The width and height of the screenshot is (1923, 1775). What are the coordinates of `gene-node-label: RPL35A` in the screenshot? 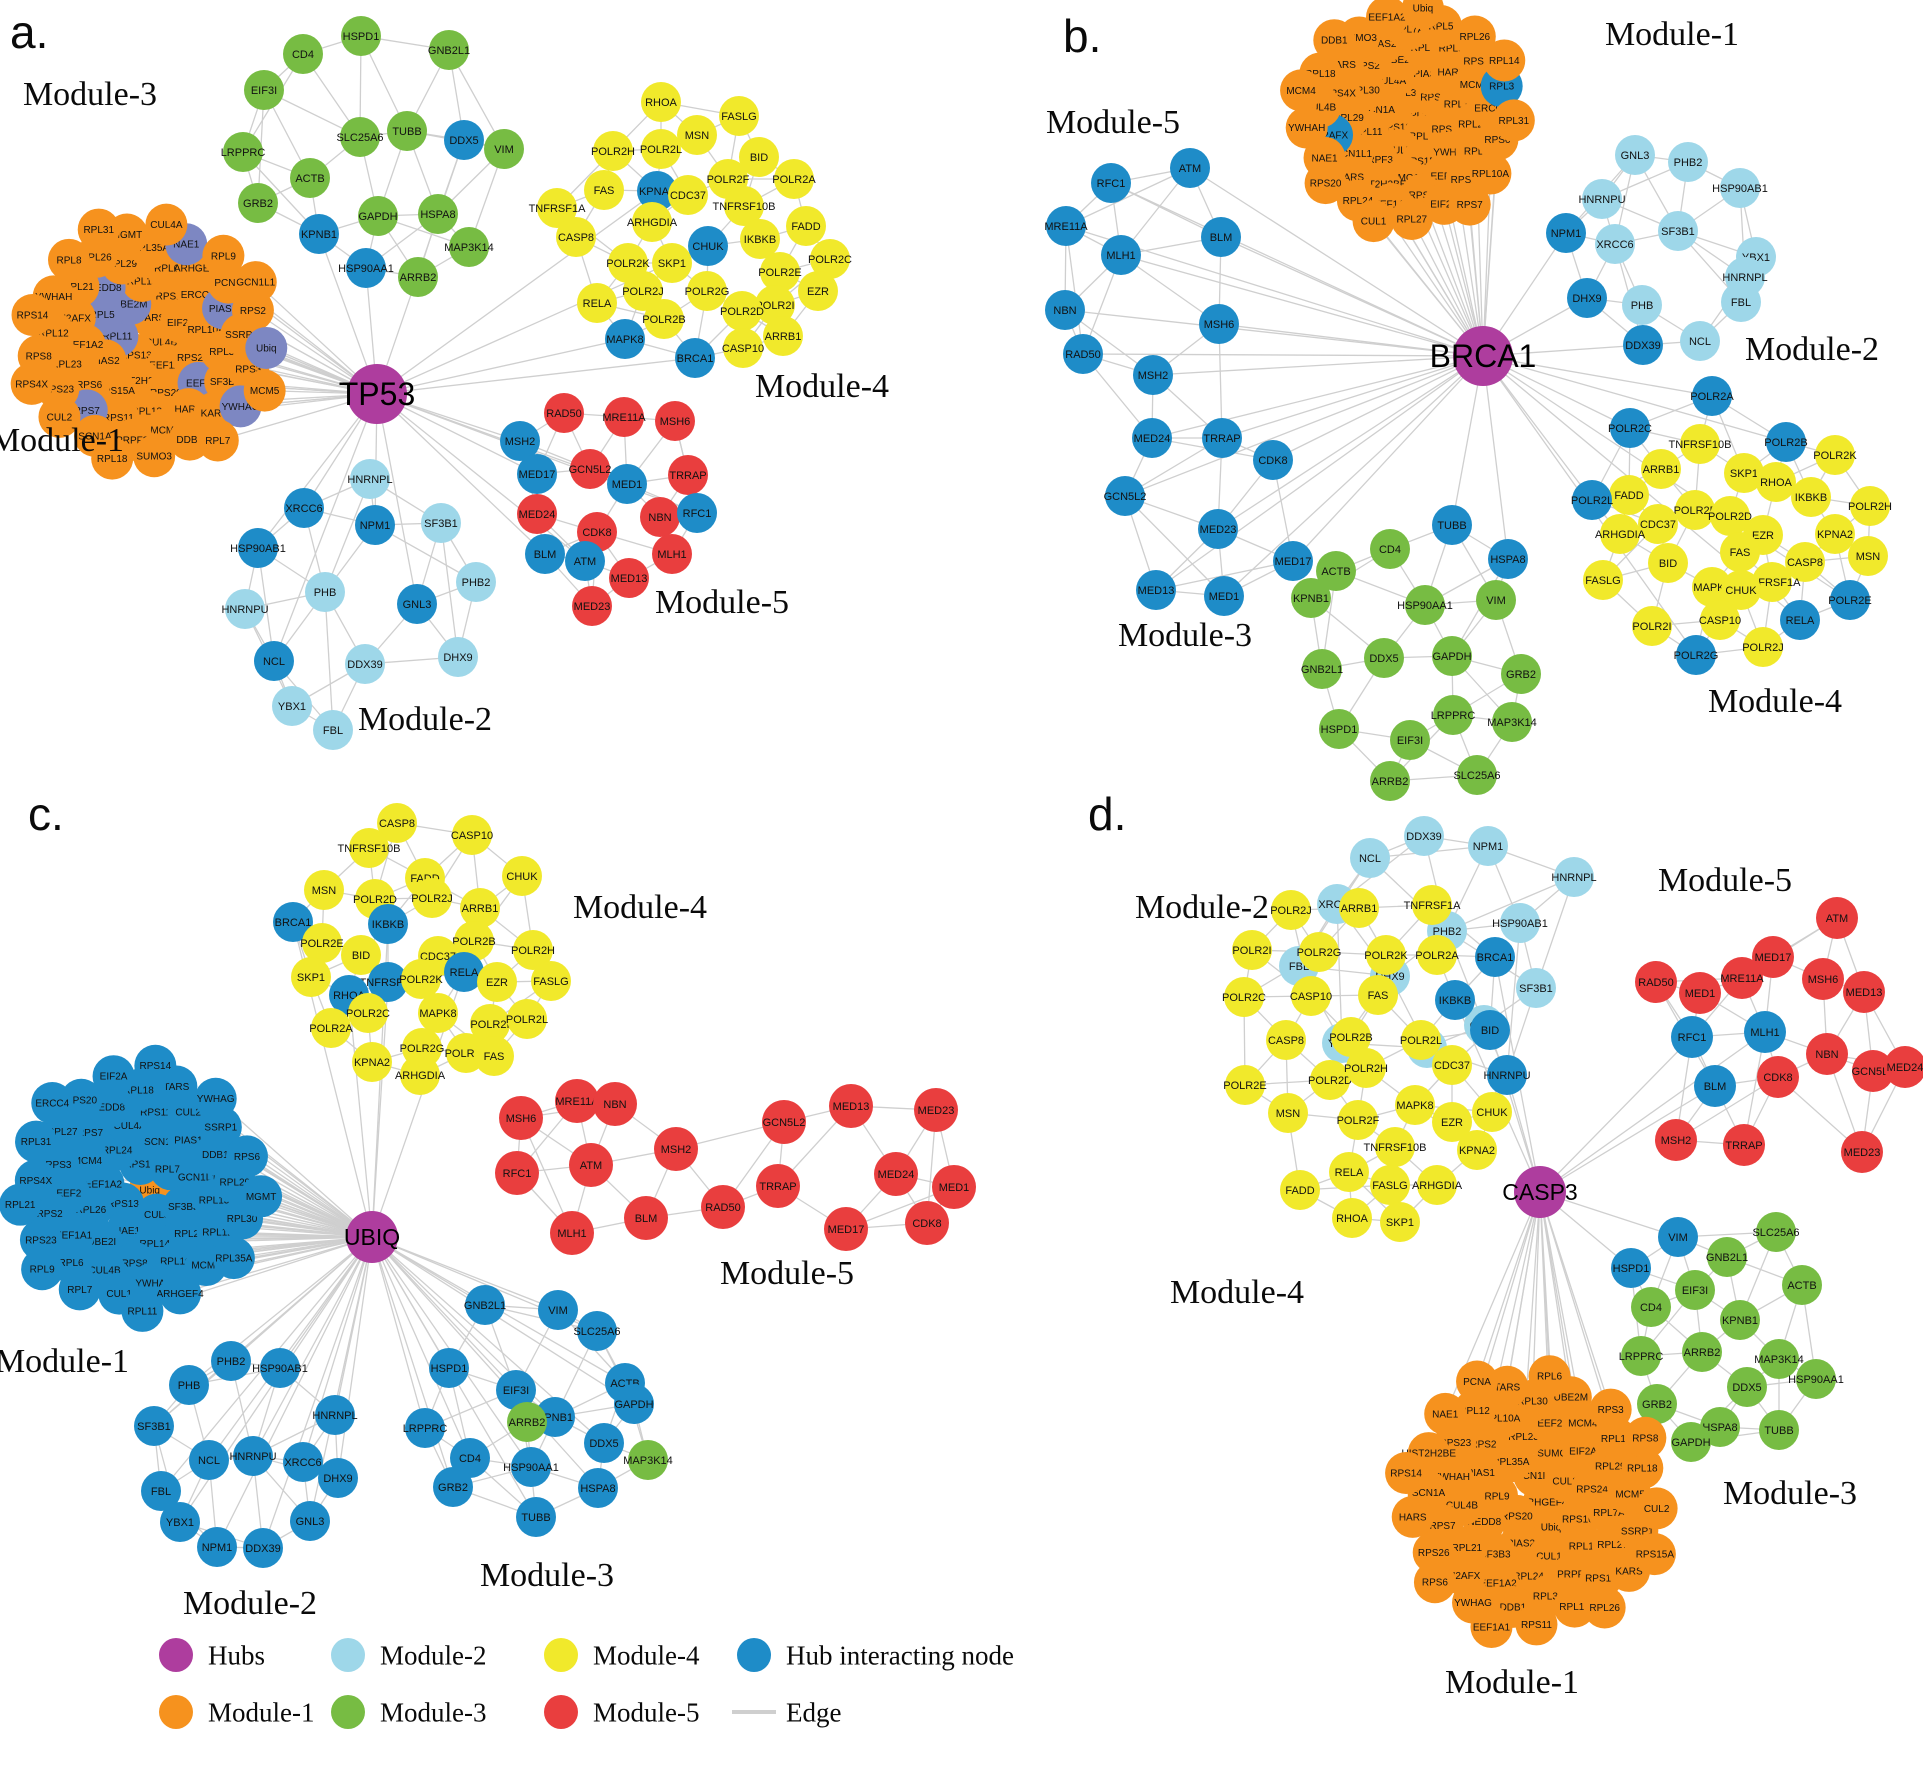 It's located at (1511, 1462).